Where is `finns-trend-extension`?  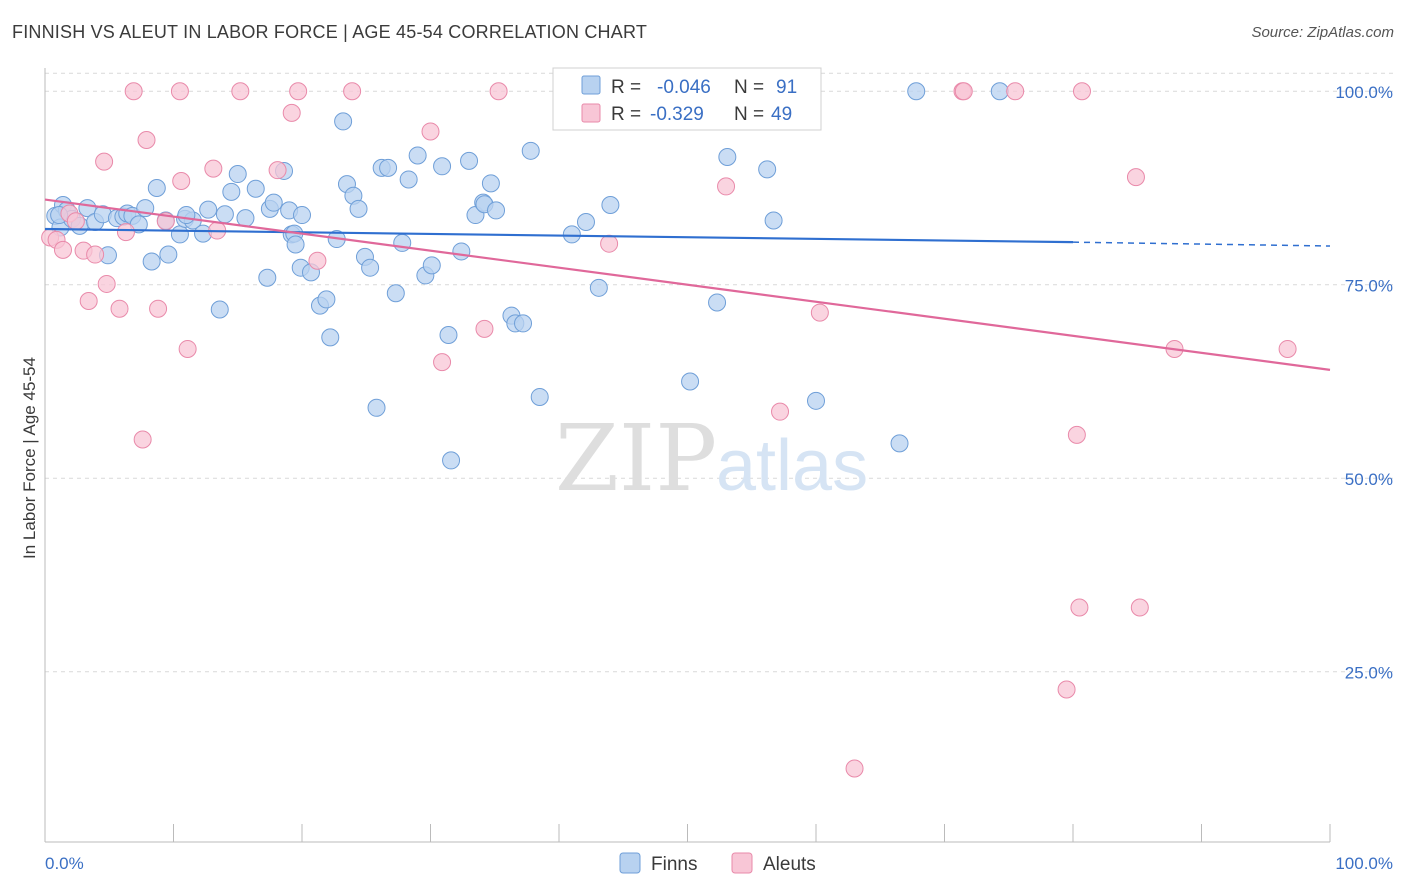
finns-trend-extension is located at coordinates (1201, 244).